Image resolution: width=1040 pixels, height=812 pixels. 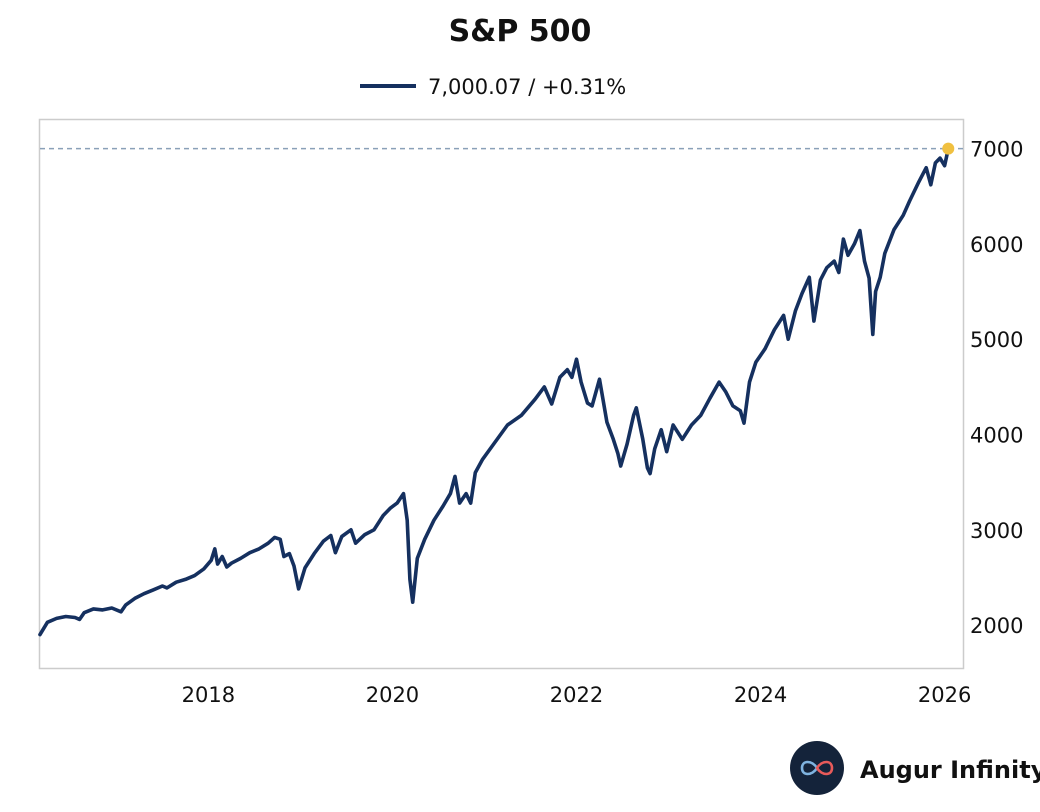 What do you see at coordinates (760, 695) in the screenshot?
I see `x-tick-label: 2024` at bounding box center [760, 695].